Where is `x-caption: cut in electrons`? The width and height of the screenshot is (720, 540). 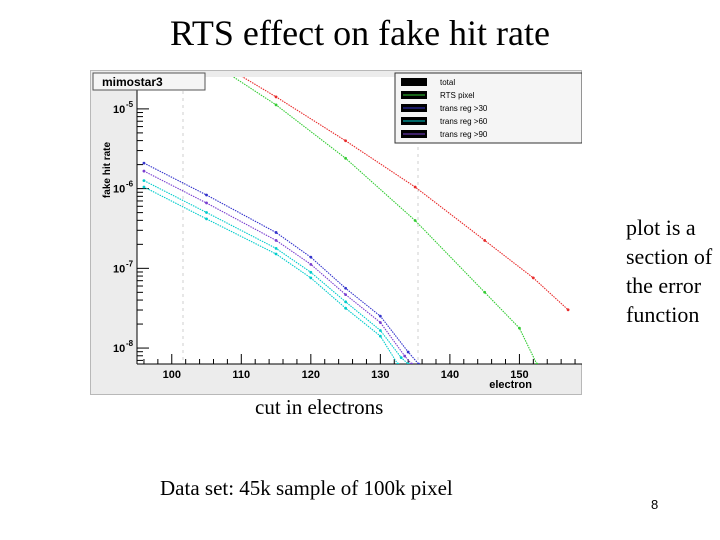
x-caption: cut in electrons is located at coordinates (319, 407).